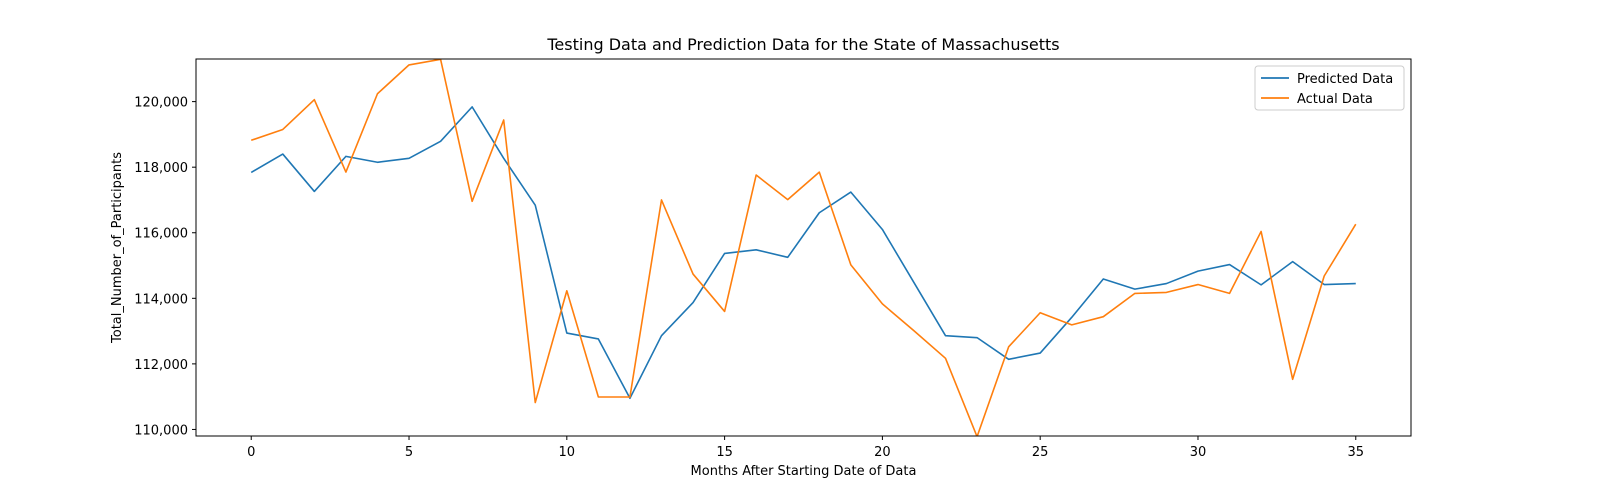  What do you see at coordinates (161, 299) in the screenshot?
I see `y-tick-label: 114,000` at bounding box center [161, 299].